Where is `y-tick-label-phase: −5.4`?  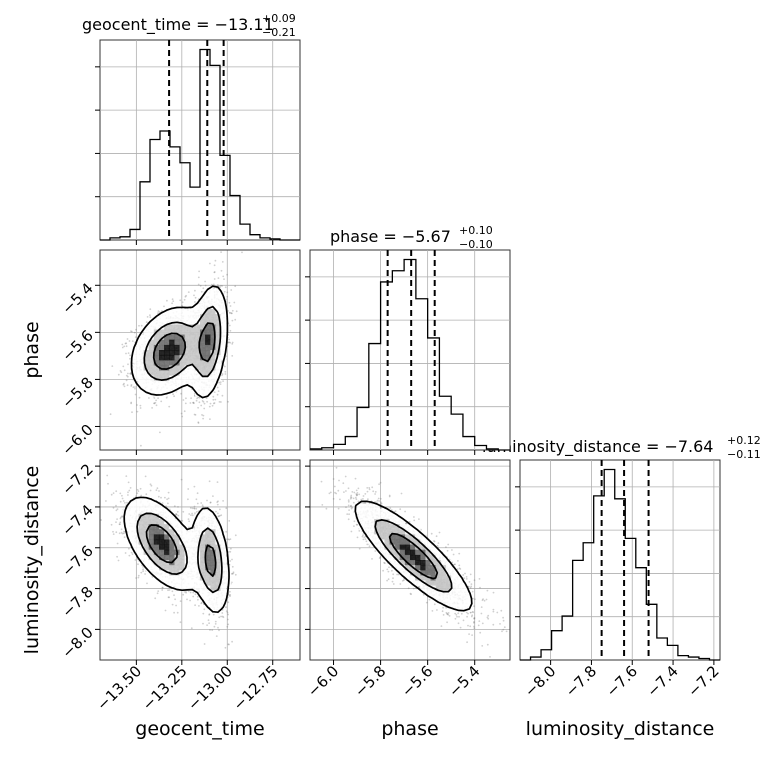 y-tick-label-phase: −5.4 is located at coordinates (77, 298).